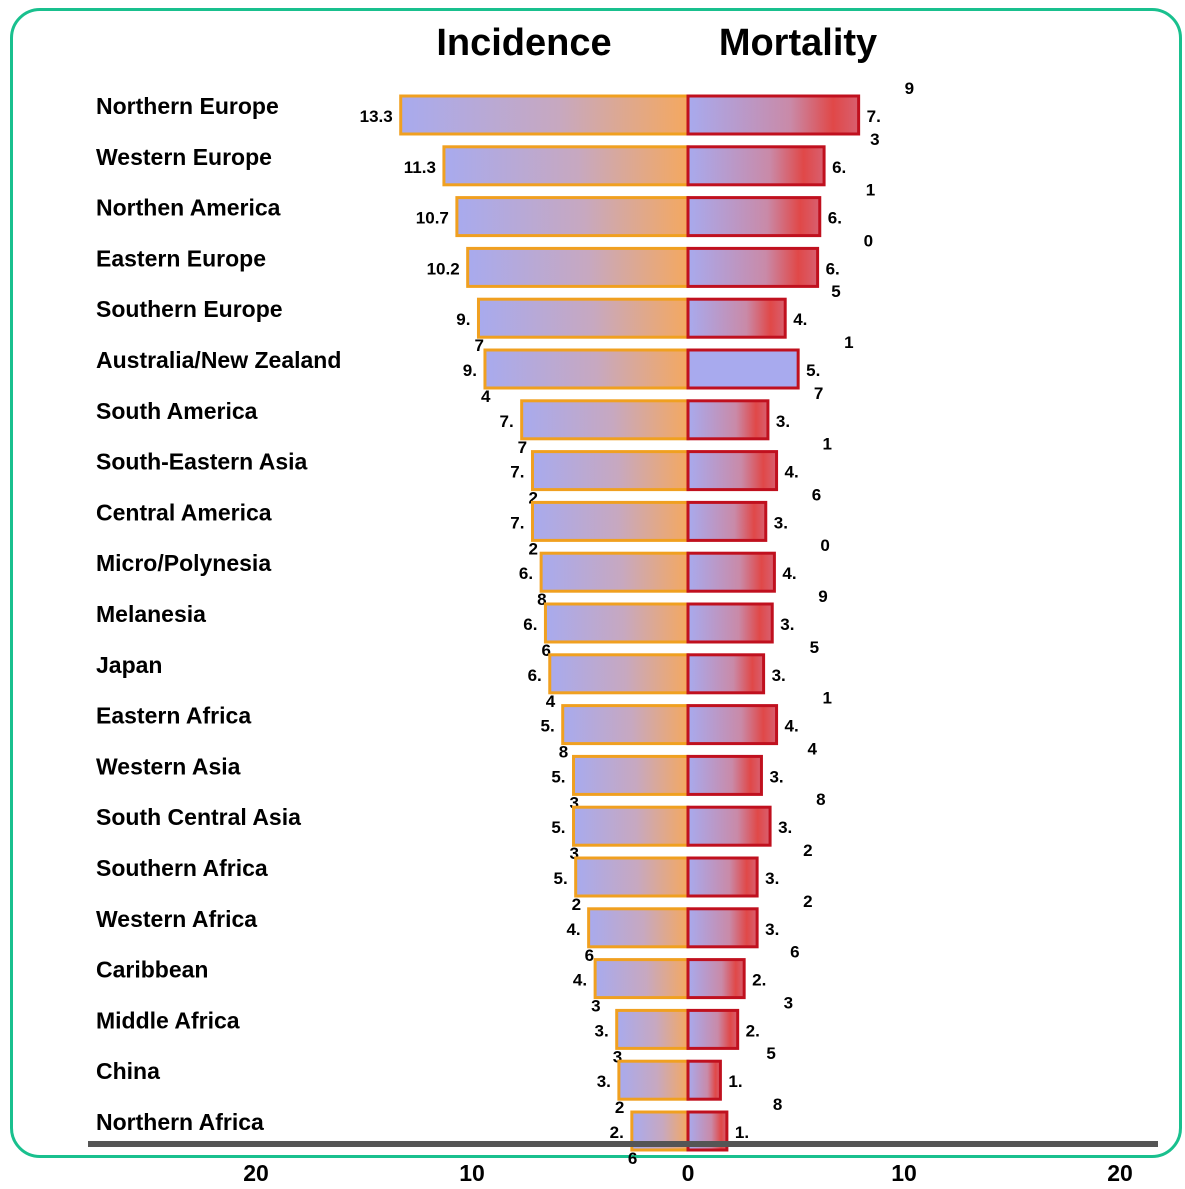 The width and height of the screenshot is (1185, 1189). What do you see at coordinates (376, 116) in the screenshot?
I see `incidence-value-label: 13.3` at bounding box center [376, 116].